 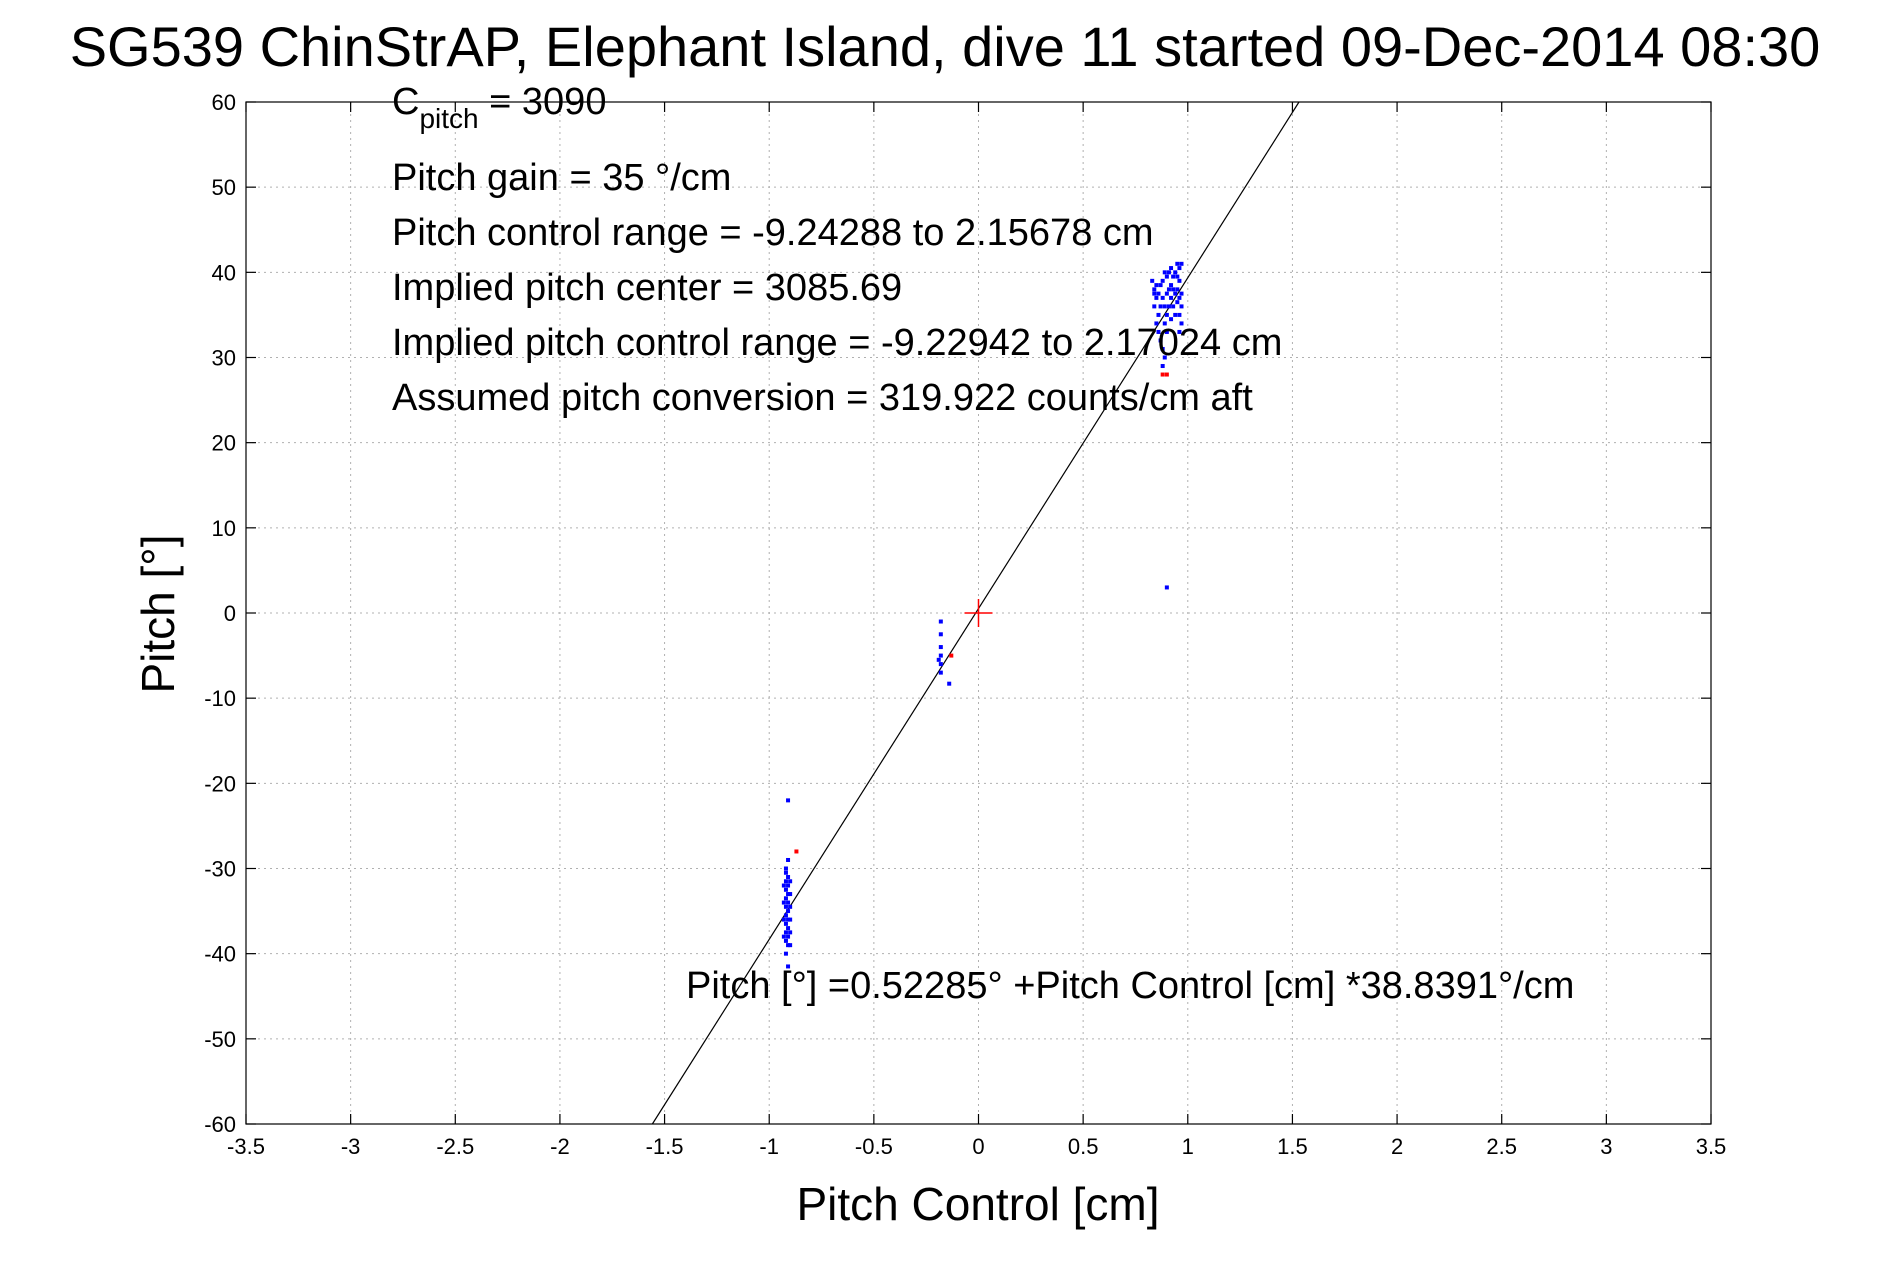 I want to click on x-tick-label: 1, so click(x=1188, y=1146).